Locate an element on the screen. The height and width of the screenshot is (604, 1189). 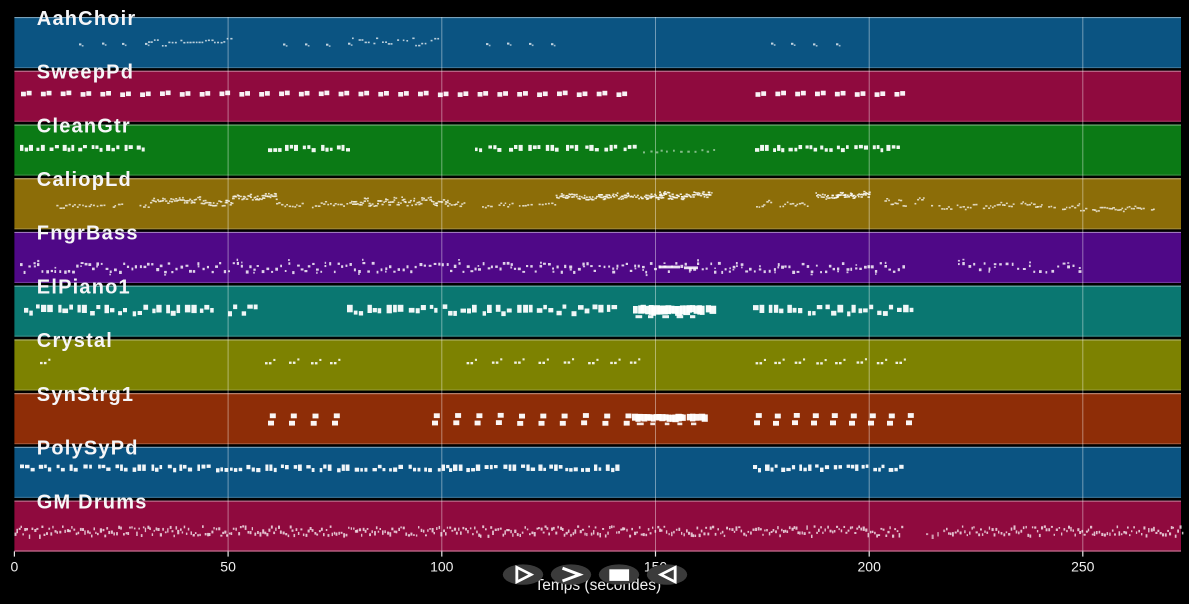
svg-text: 0 is located at coordinates (15, 567).